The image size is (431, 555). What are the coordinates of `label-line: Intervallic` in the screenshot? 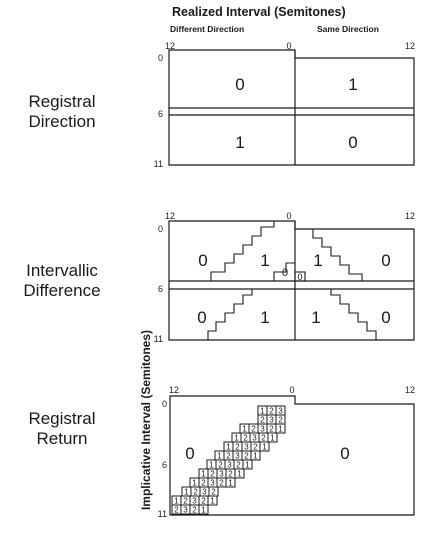 It's located at (62, 270).